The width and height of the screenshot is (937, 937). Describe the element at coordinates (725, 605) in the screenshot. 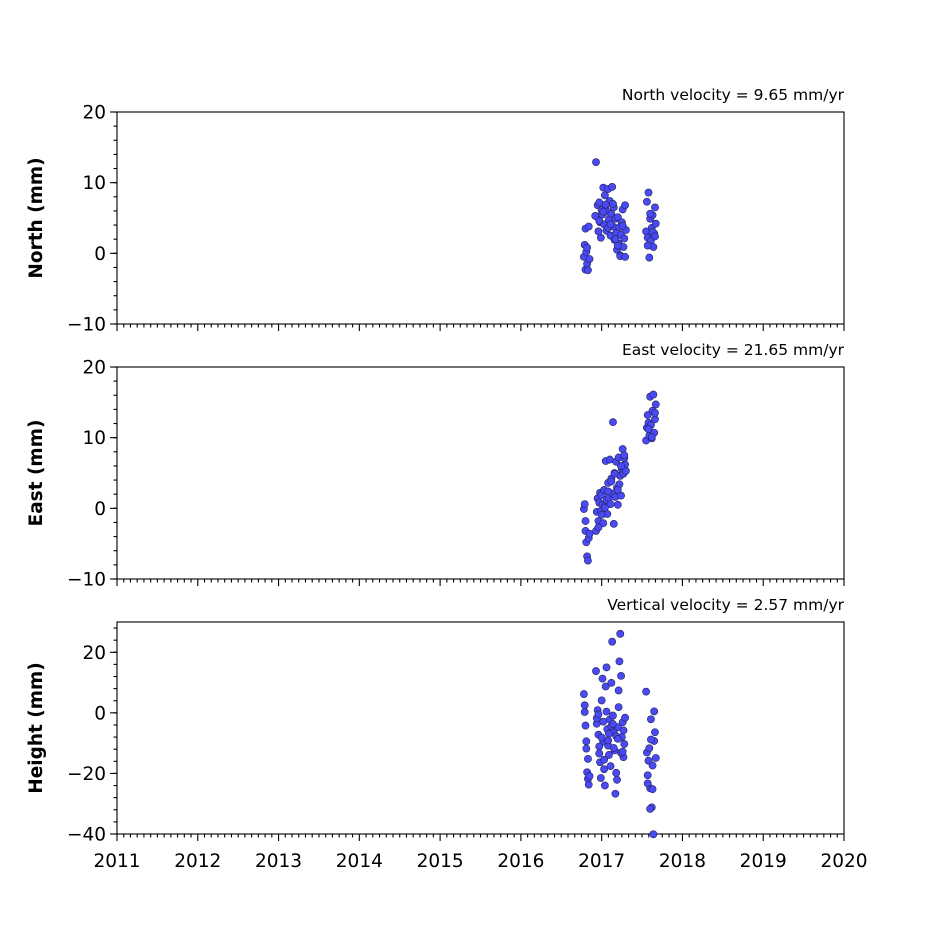

I see `height-velocity-annotation: Vertical velocity = 2.57 mm/yr` at that location.